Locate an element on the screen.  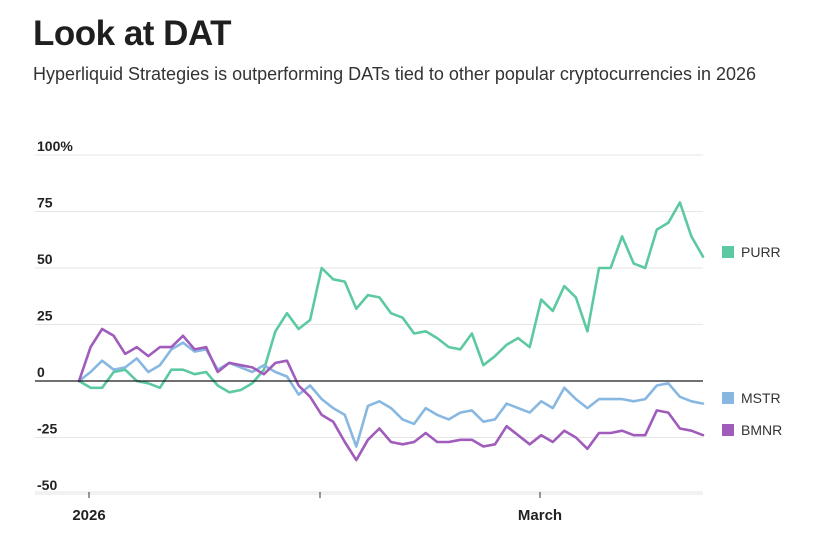
legend-label-mstr: MSTR is located at coordinates (761, 398).